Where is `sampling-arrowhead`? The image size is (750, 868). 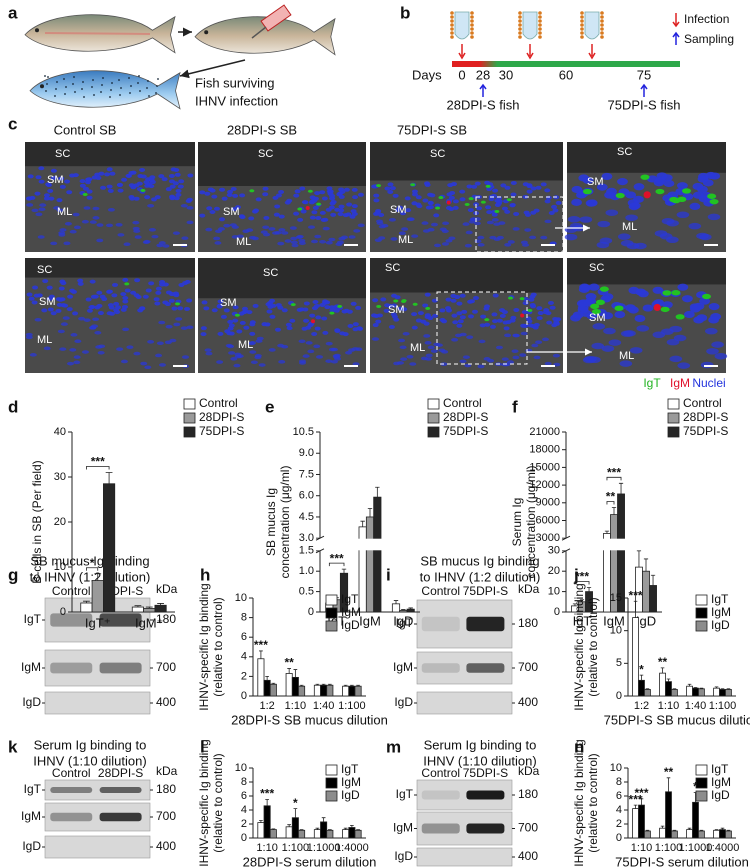
sampling-arrowhead is located at coordinates (644, 86).